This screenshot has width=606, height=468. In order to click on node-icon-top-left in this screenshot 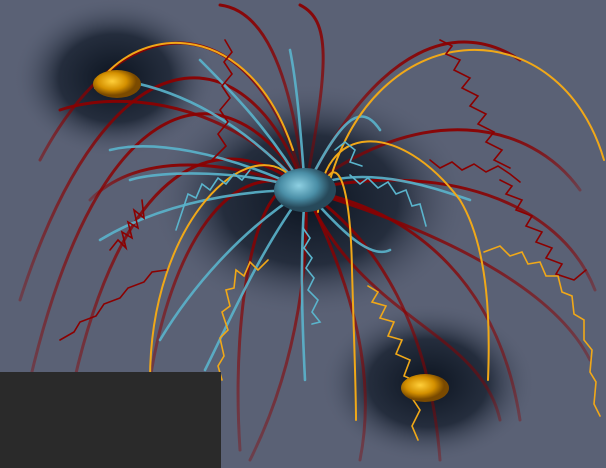, I will do `click(117, 84)`.